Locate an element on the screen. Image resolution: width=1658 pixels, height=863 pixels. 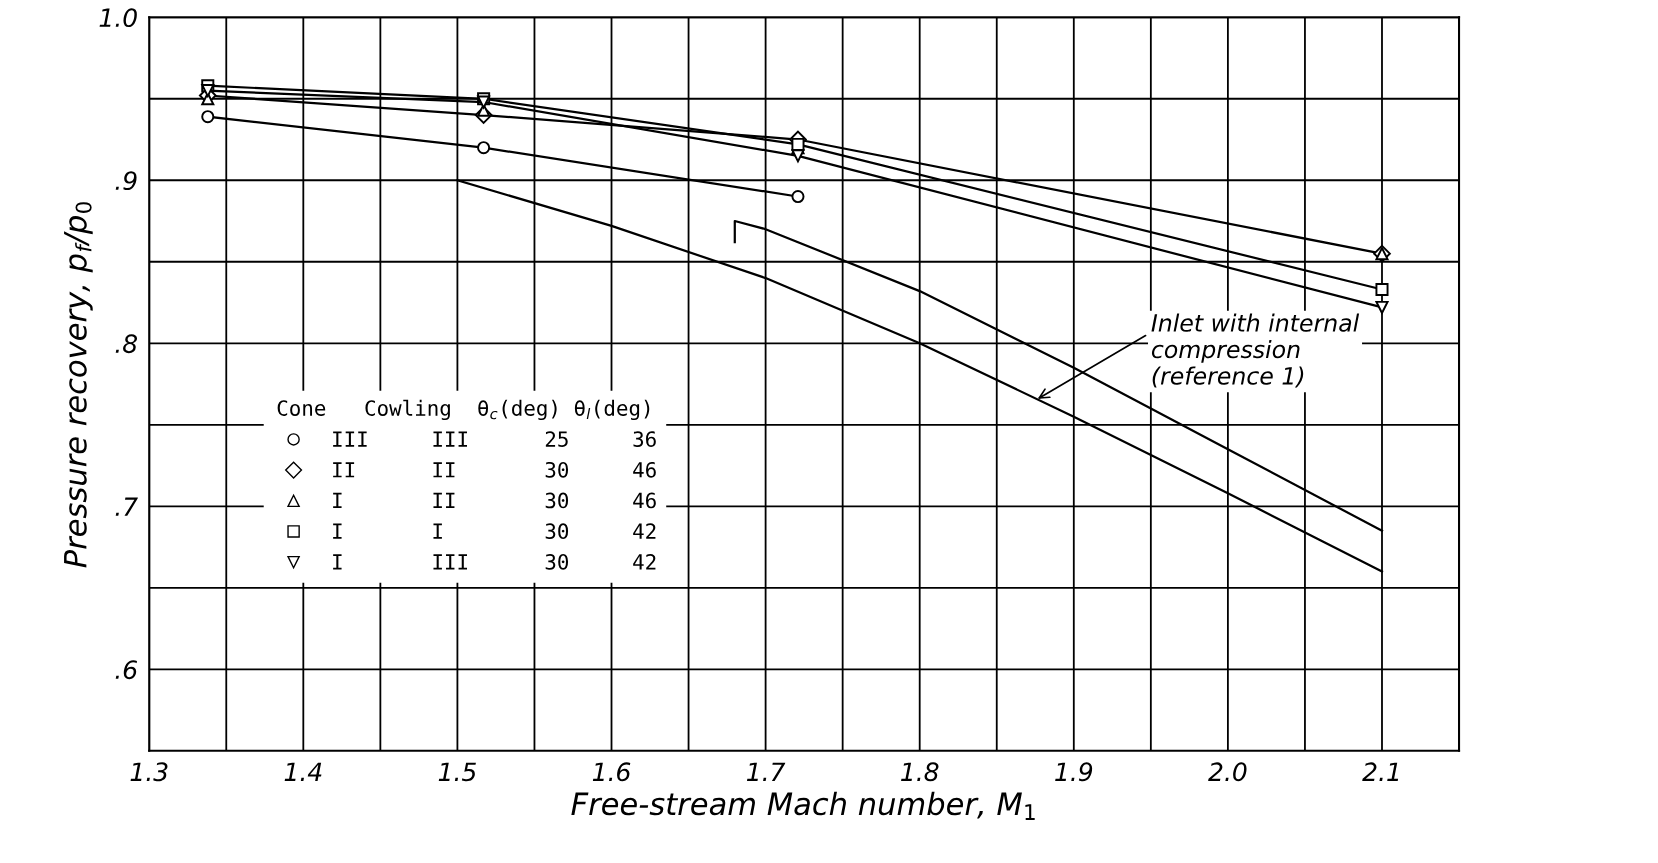
legend-label: II II 30 46 is located at coordinates (494, 469).